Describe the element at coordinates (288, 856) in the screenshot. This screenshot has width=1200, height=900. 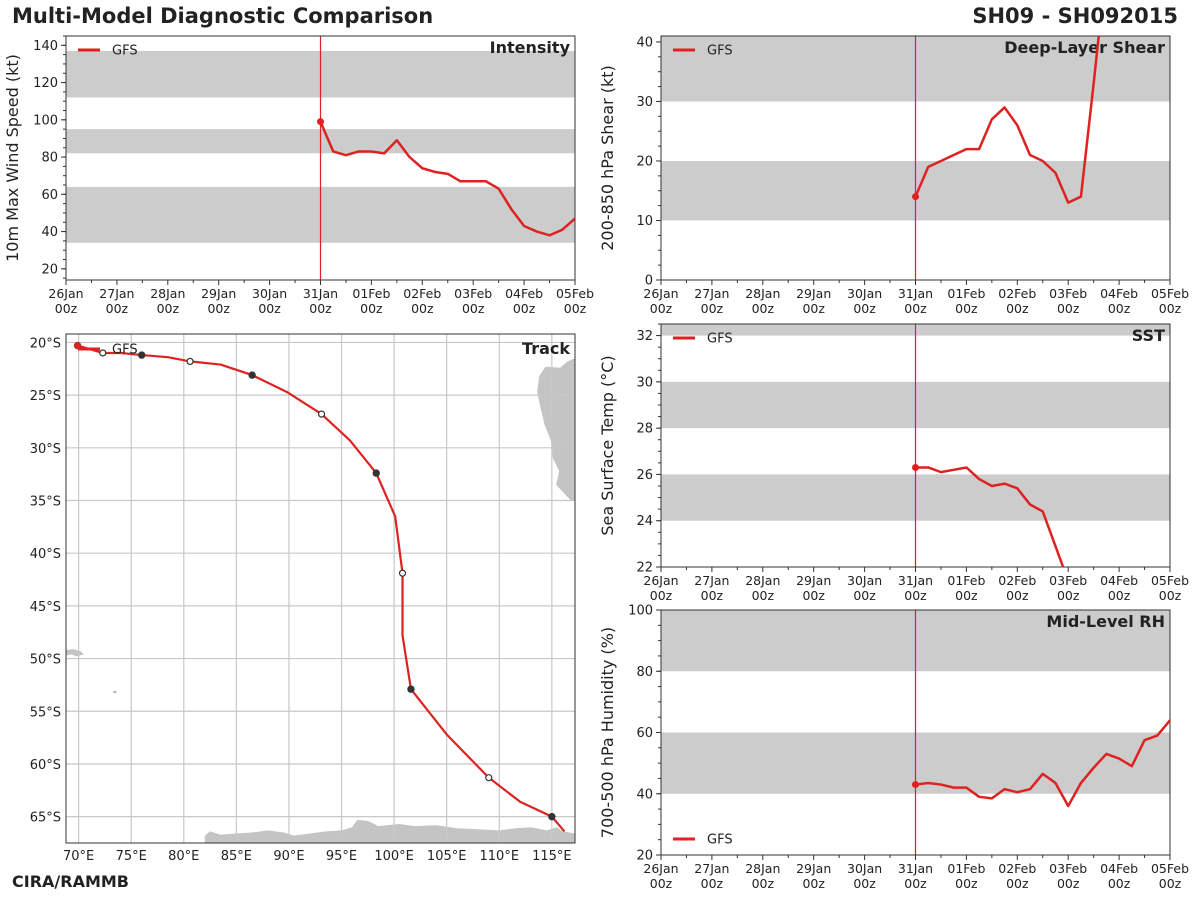
I see `lon-tick-label: 90°E` at that location.